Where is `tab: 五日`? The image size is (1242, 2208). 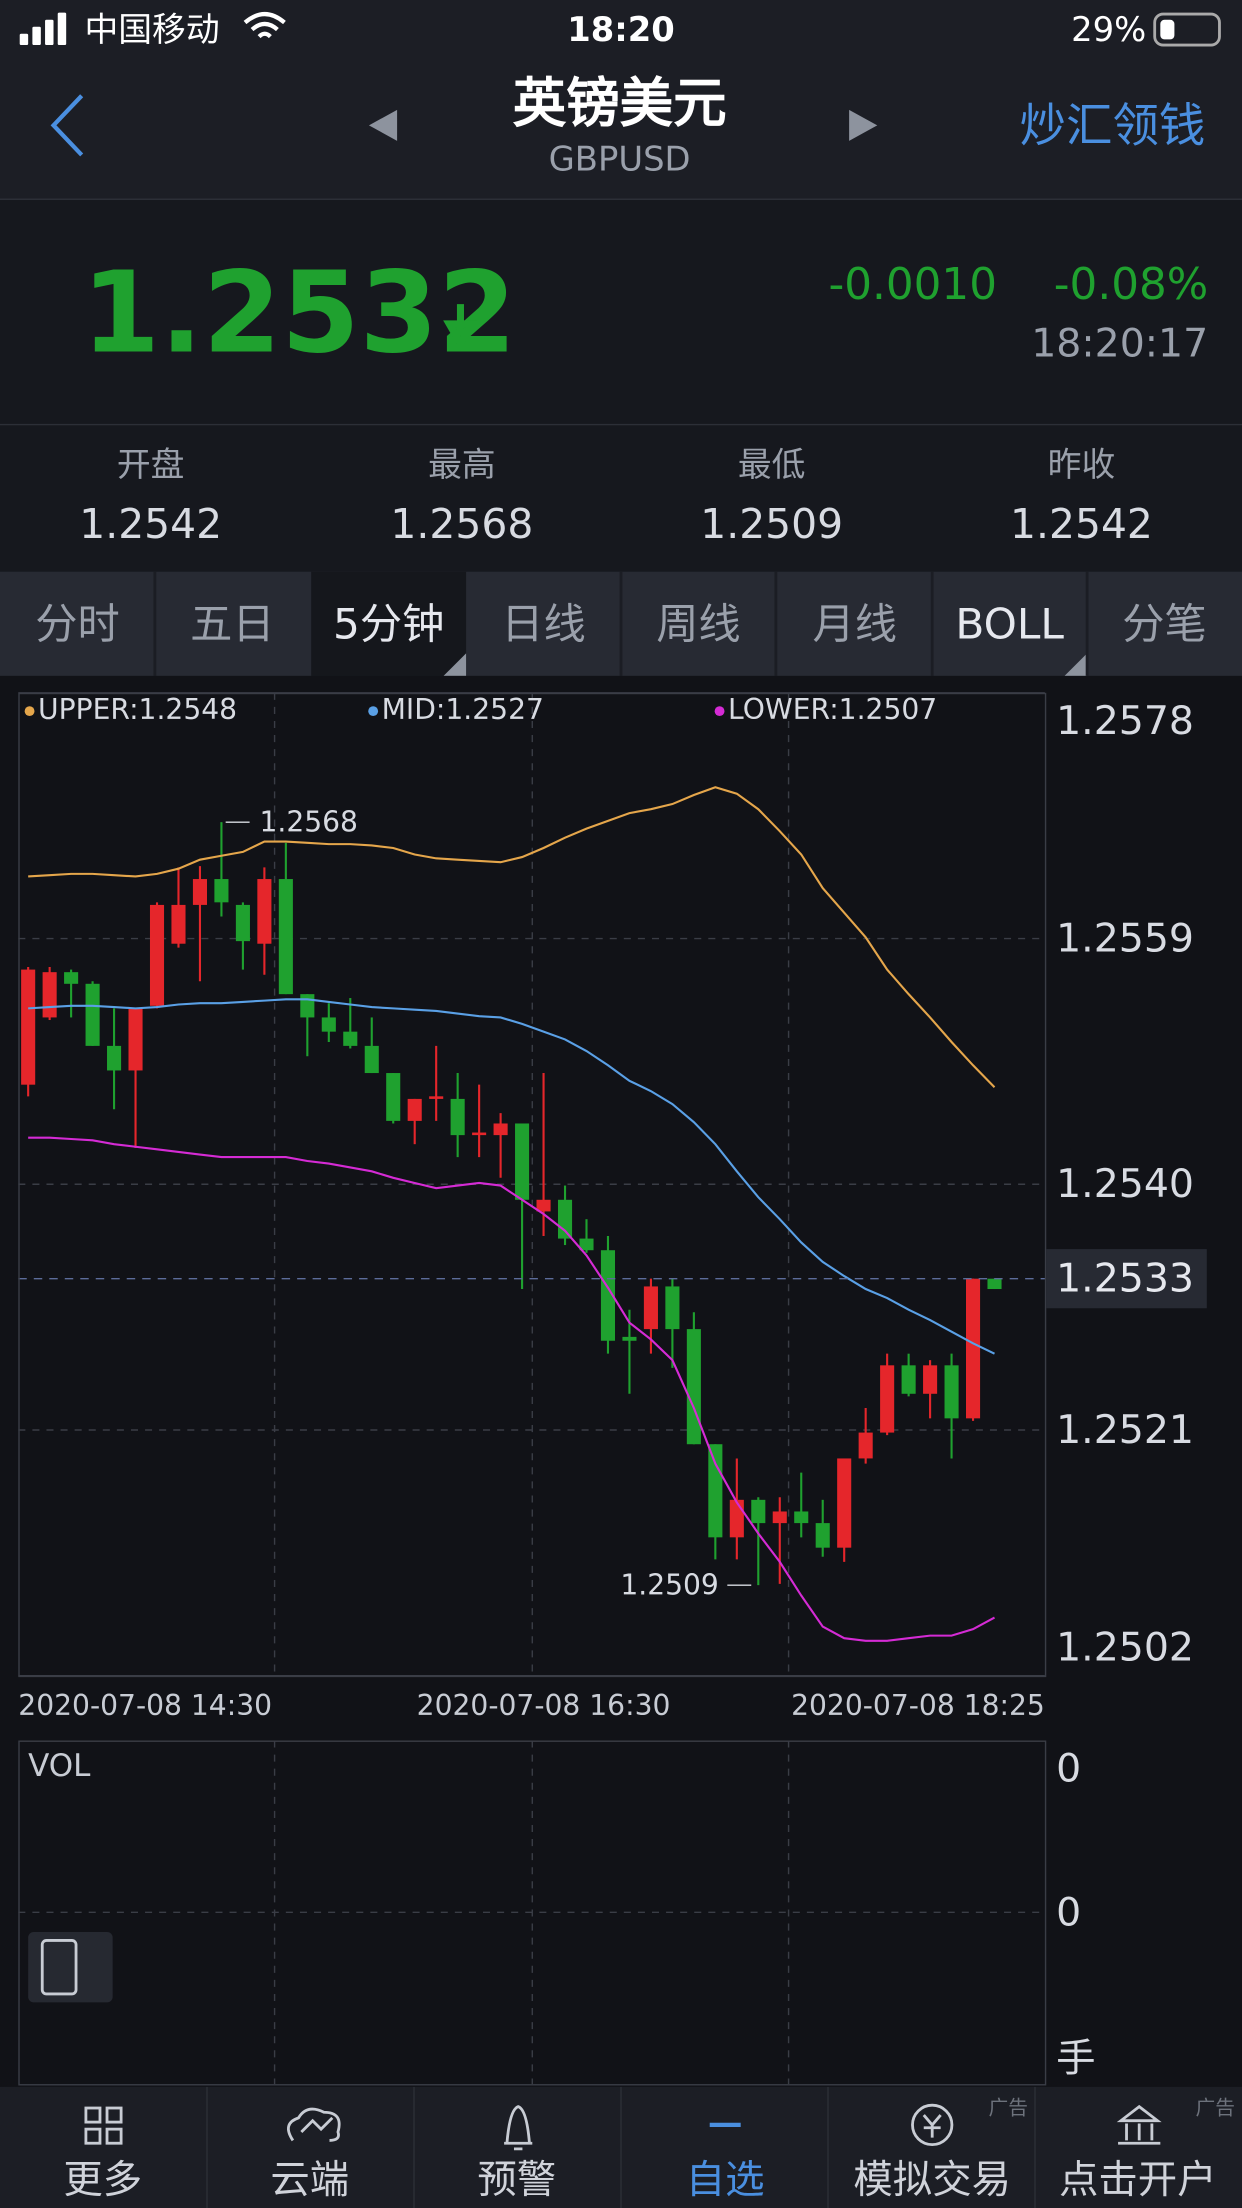 tab: 五日 is located at coordinates (232, 623).